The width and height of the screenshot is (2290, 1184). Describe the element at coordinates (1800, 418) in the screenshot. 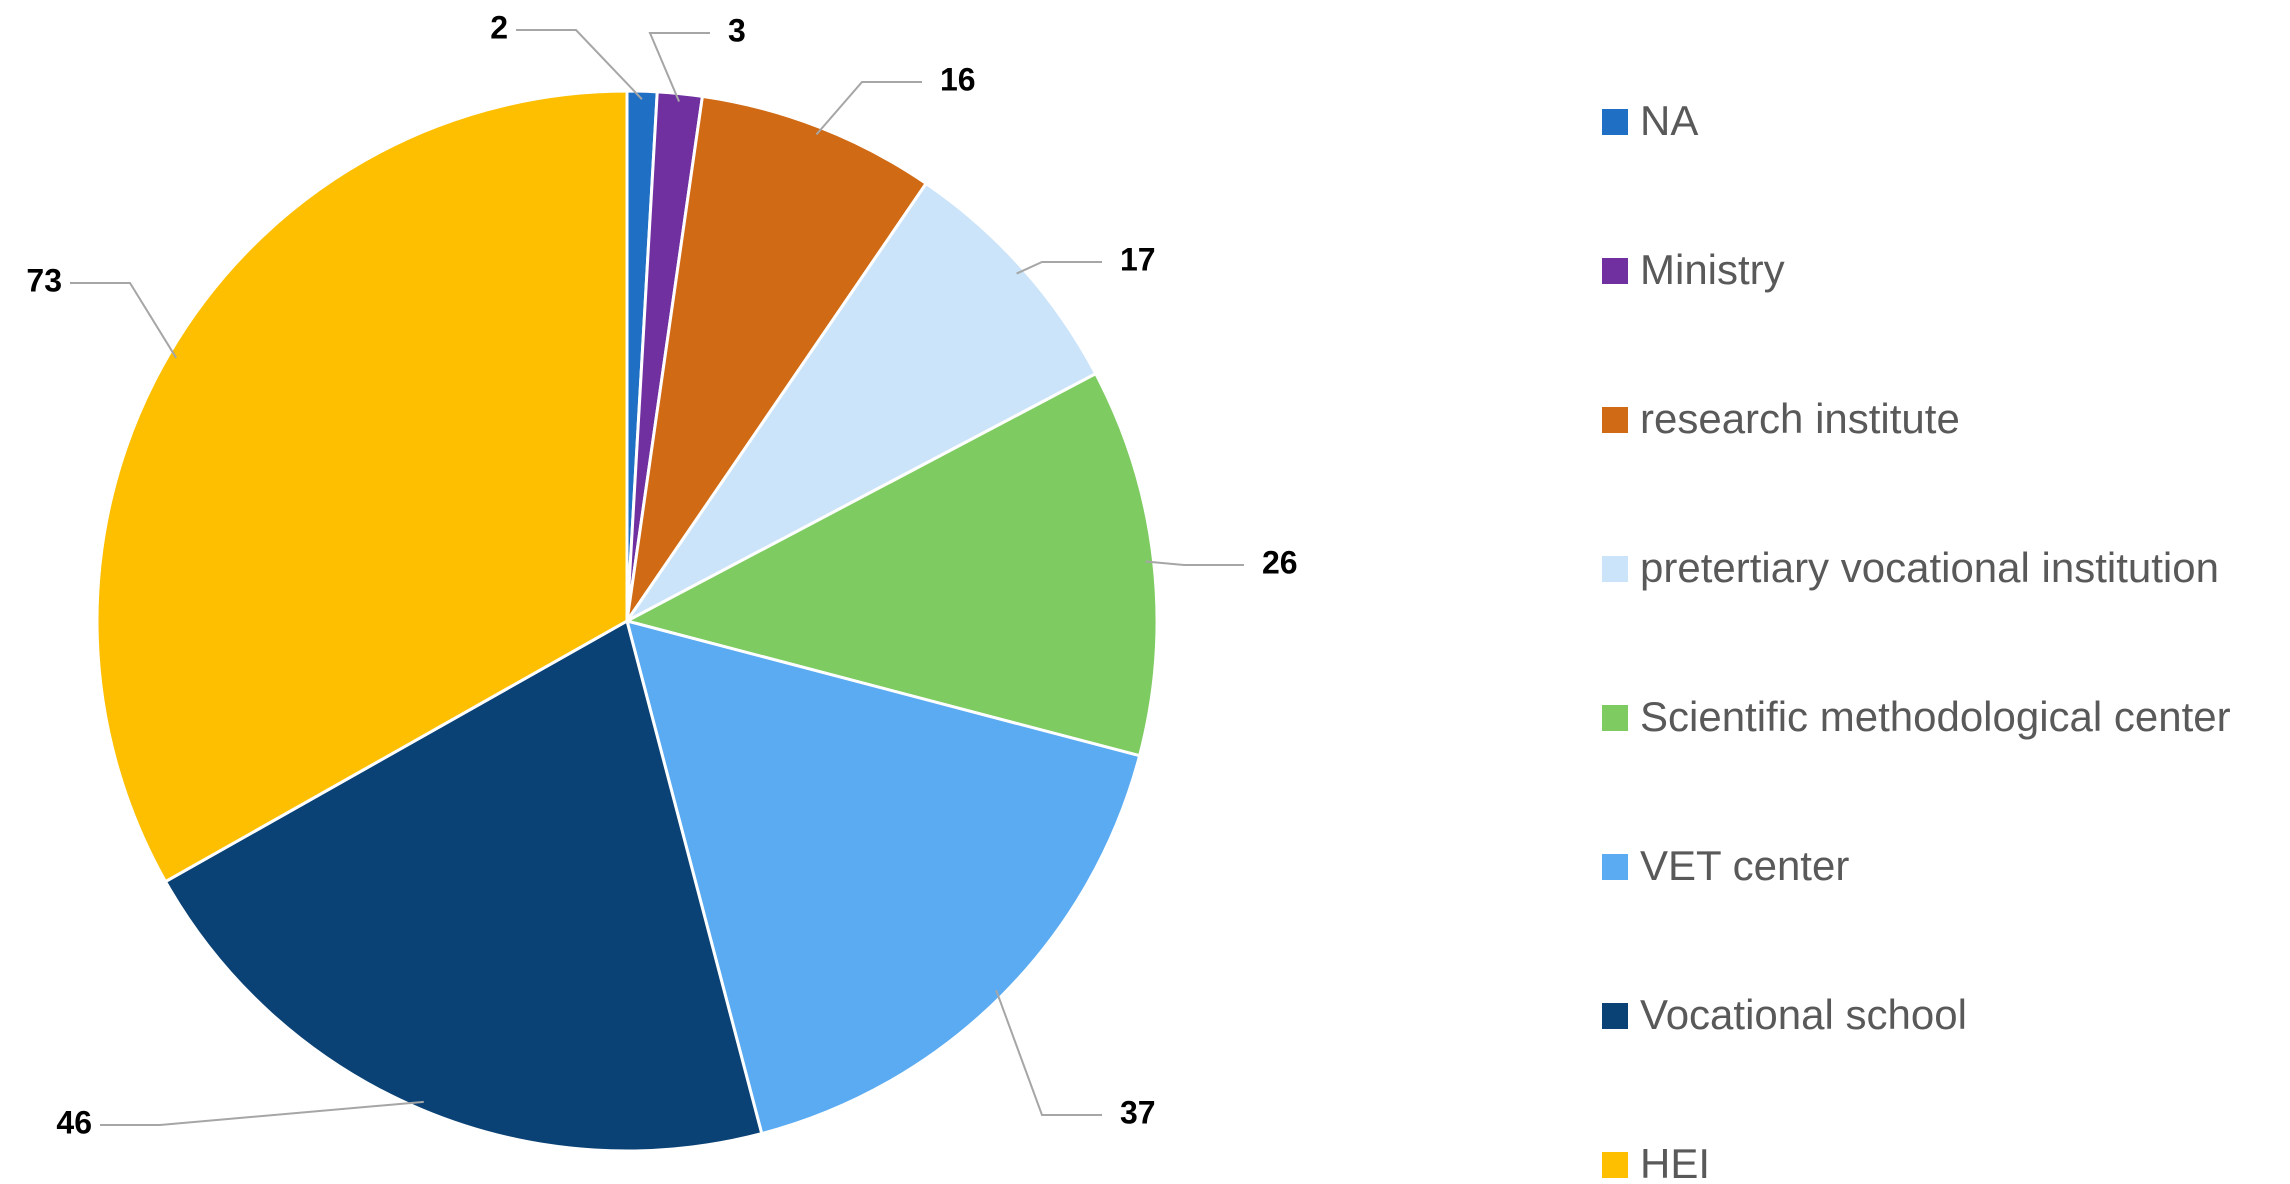

I see `legend-label: research institute` at that location.